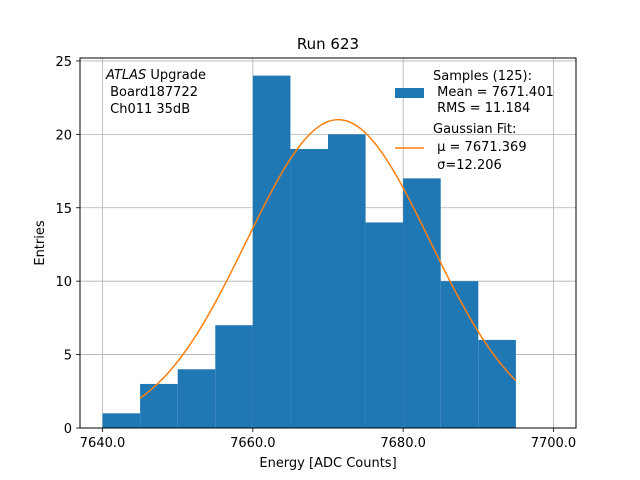 This screenshot has width=640, height=480. Describe the element at coordinates (253, 443) in the screenshot. I see `x-tick-label: 7660.0` at that location.